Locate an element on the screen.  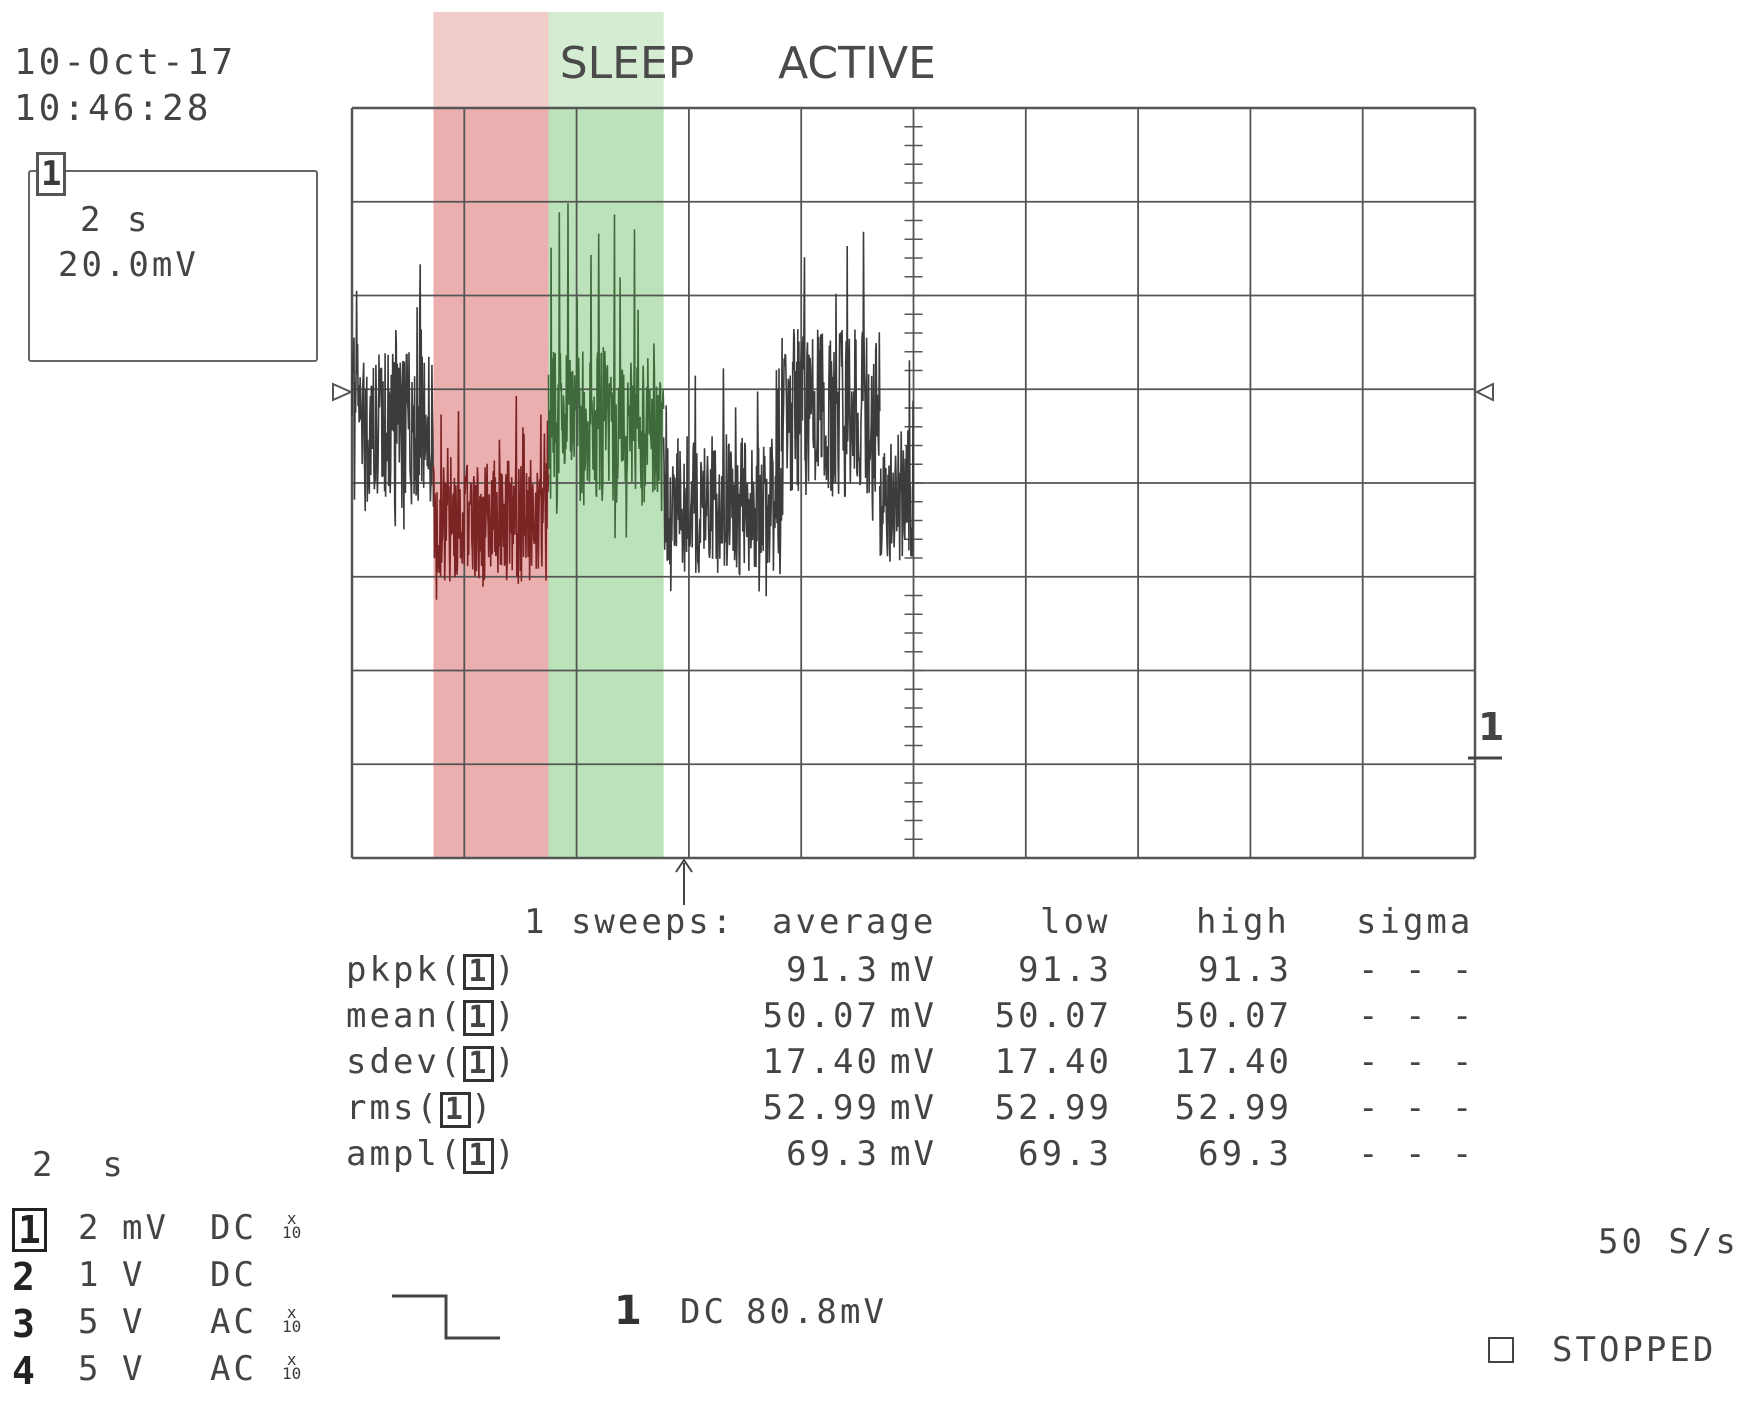
timebase-channel-tag: 1 is located at coordinates (51, 174).